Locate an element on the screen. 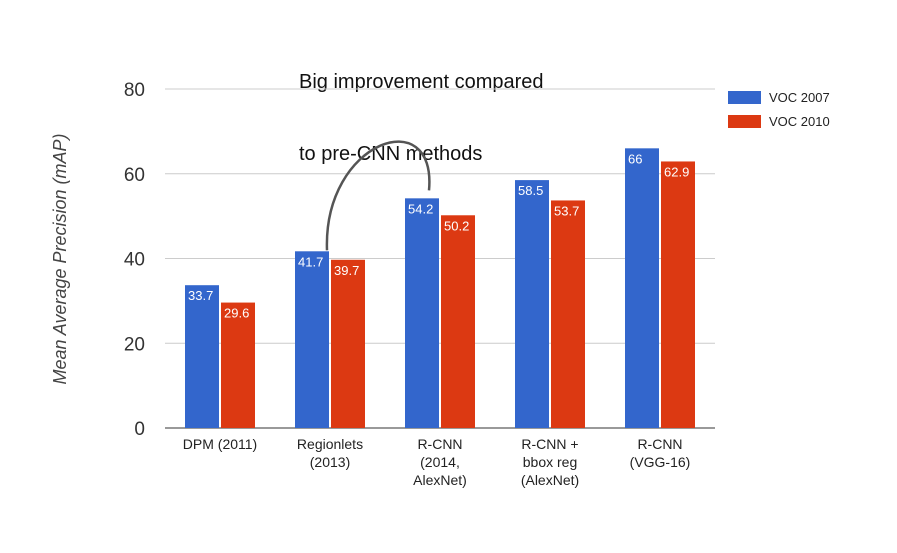 This screenshot has width=897, height=553. x-tick-label: (VGG-16) is located at coordinates (660, 462).